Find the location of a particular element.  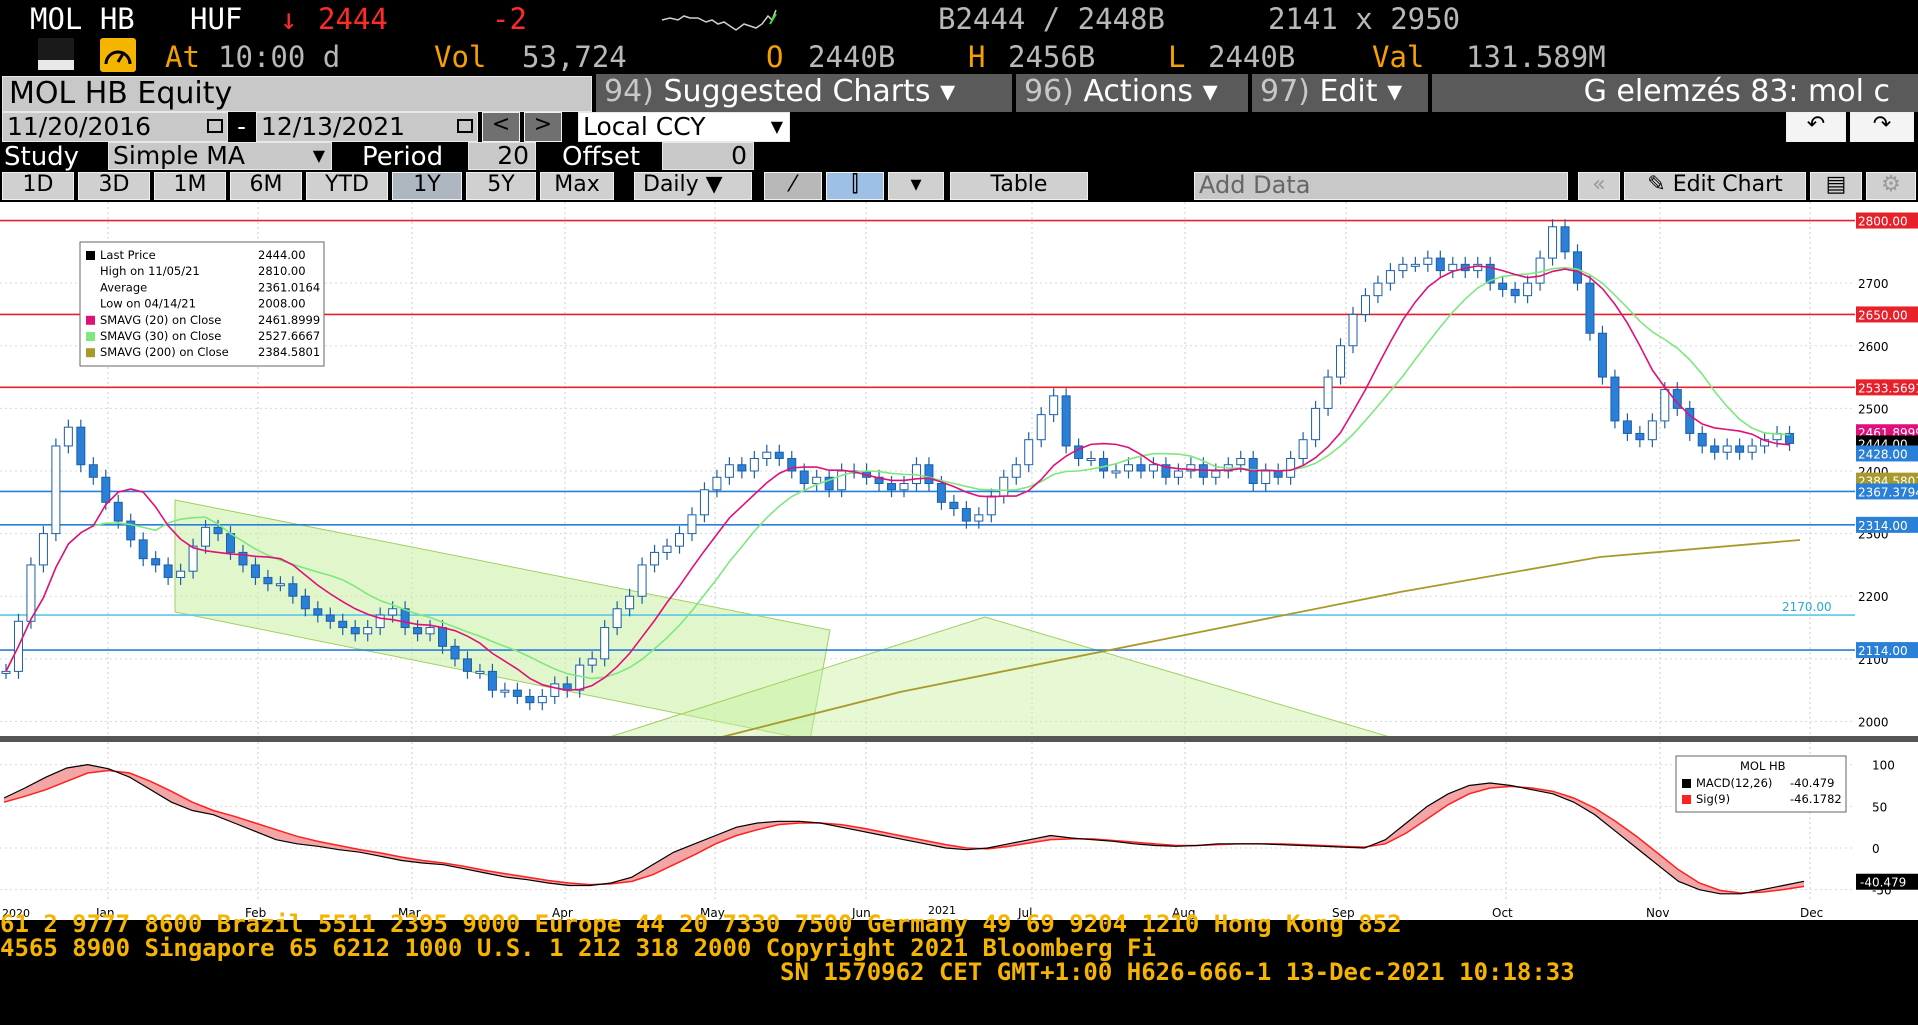

period-button-ytd: YTD is located at coordinates (347, 186).